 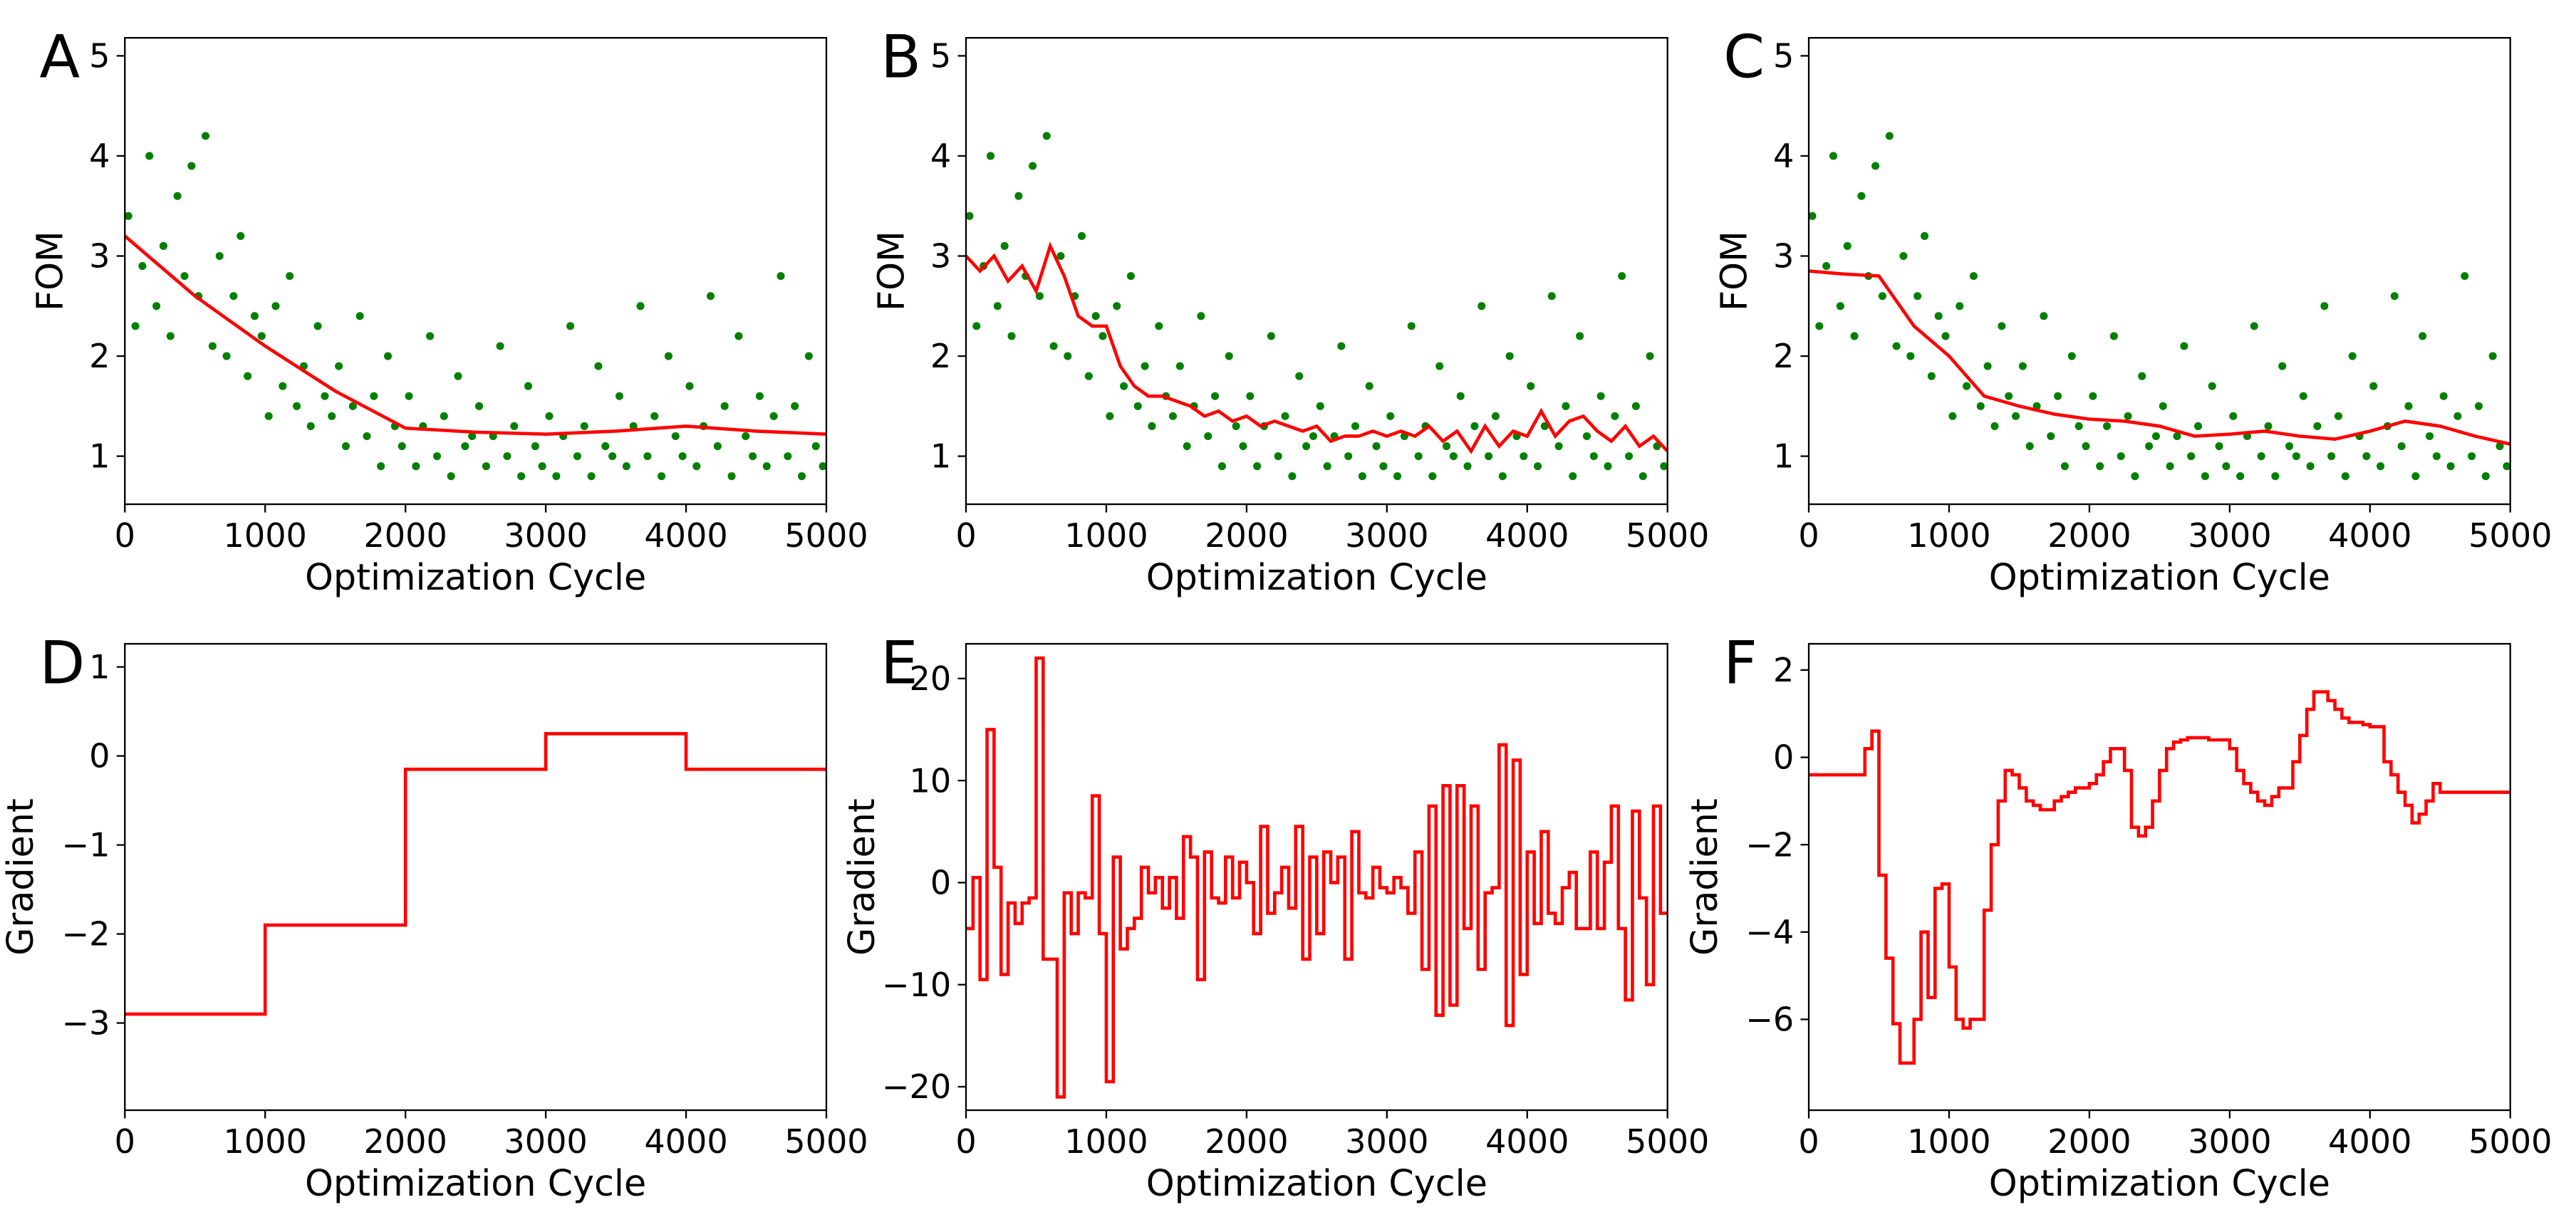 What do you see at coordinates (100, 756) in the screenshot?
I see `y-tick-label: 0` at bounding box center [100, 756].